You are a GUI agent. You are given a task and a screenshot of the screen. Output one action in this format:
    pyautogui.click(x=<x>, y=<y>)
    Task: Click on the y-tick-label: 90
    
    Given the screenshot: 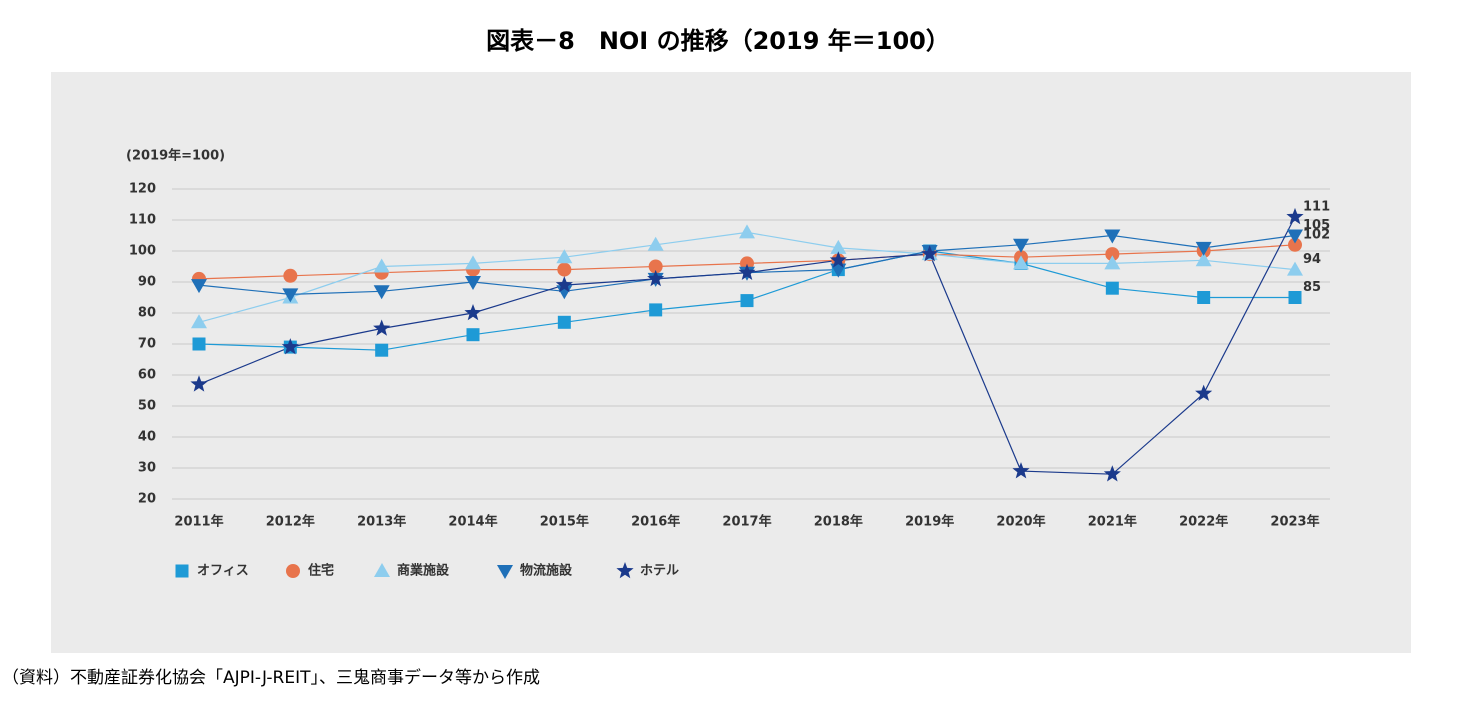 What is the action you would take?
    pyautogui.click(x=147, y=282)
    